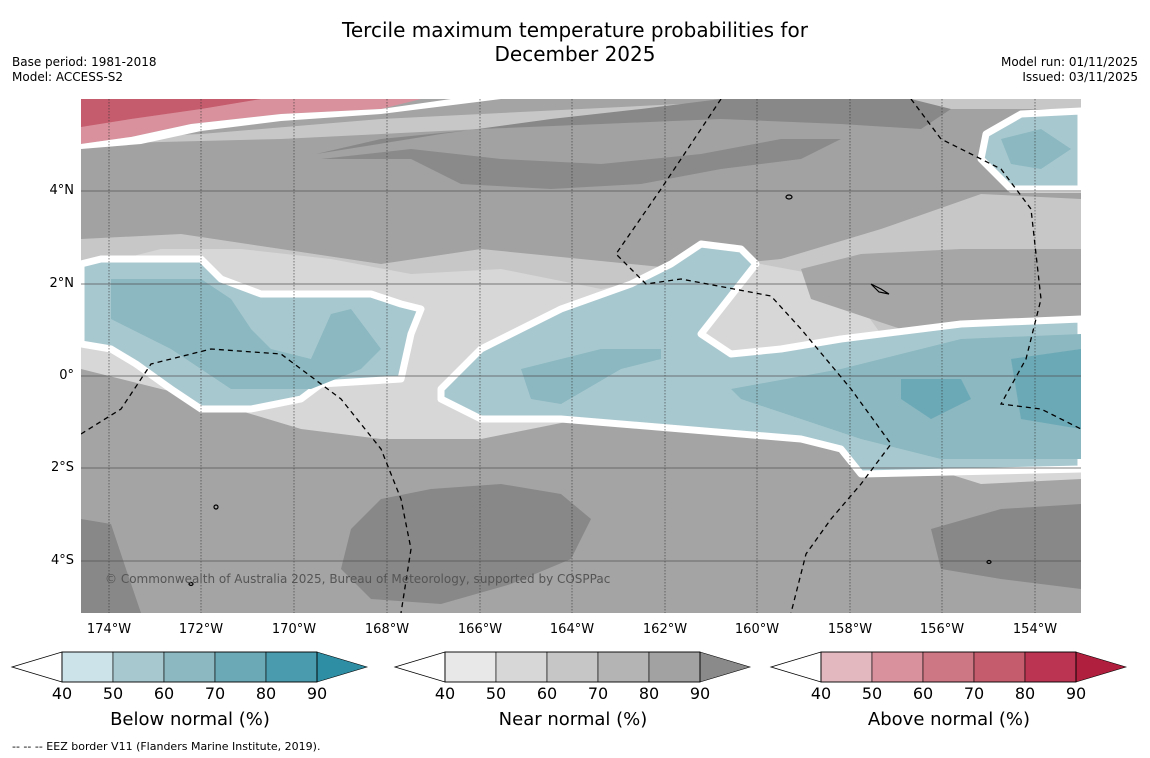  What do you see at coordinates (62, 560) in the screenshot?
I see `lat-label-4s: 4°S` at bounding box center [62, 560].